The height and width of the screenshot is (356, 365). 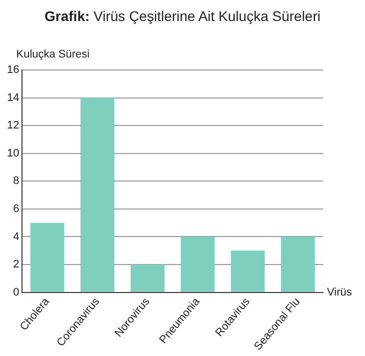 I want to click on y-tick-label: 16, so click(x=13, y=70).